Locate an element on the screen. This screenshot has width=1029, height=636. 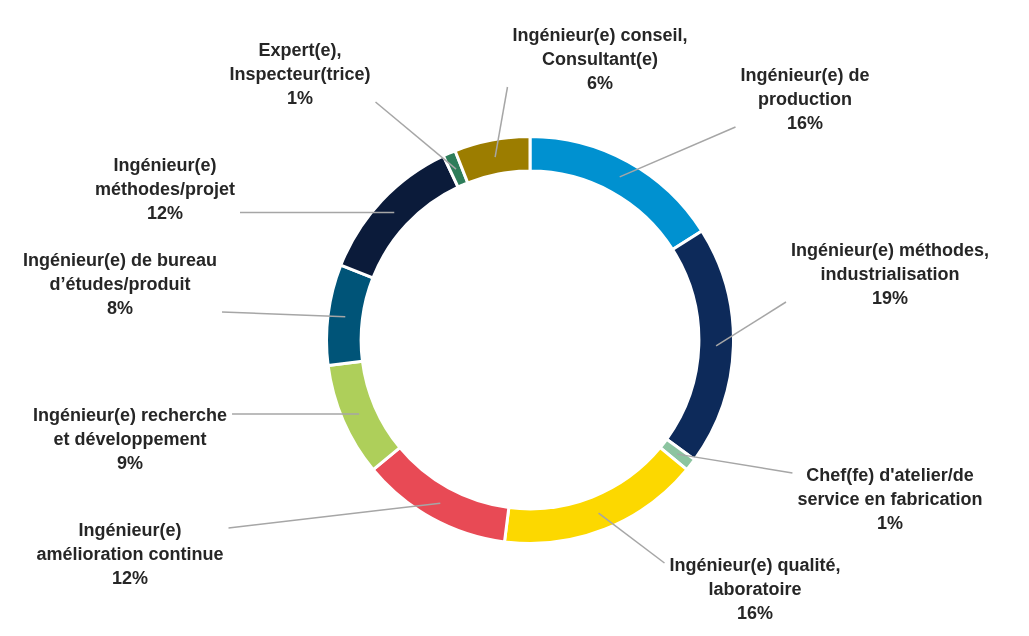
data-label: 6% is located at coordinates (600, 82).